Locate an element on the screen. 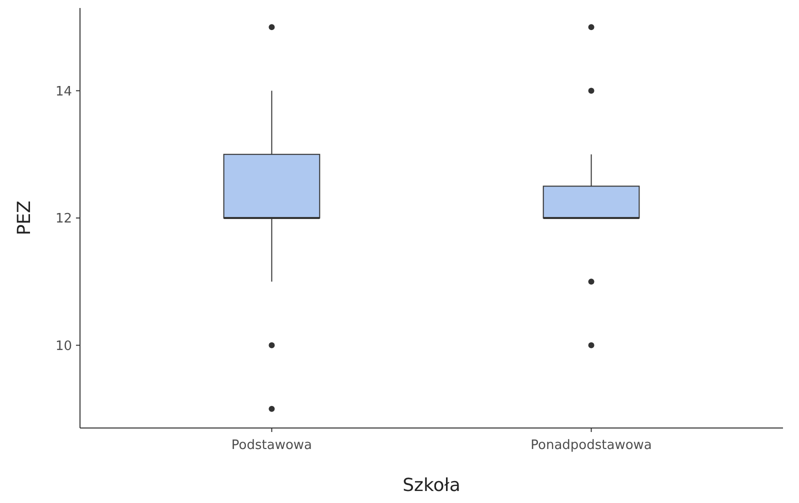  y-tick-label: 10 is located at coordinates (63, 346).